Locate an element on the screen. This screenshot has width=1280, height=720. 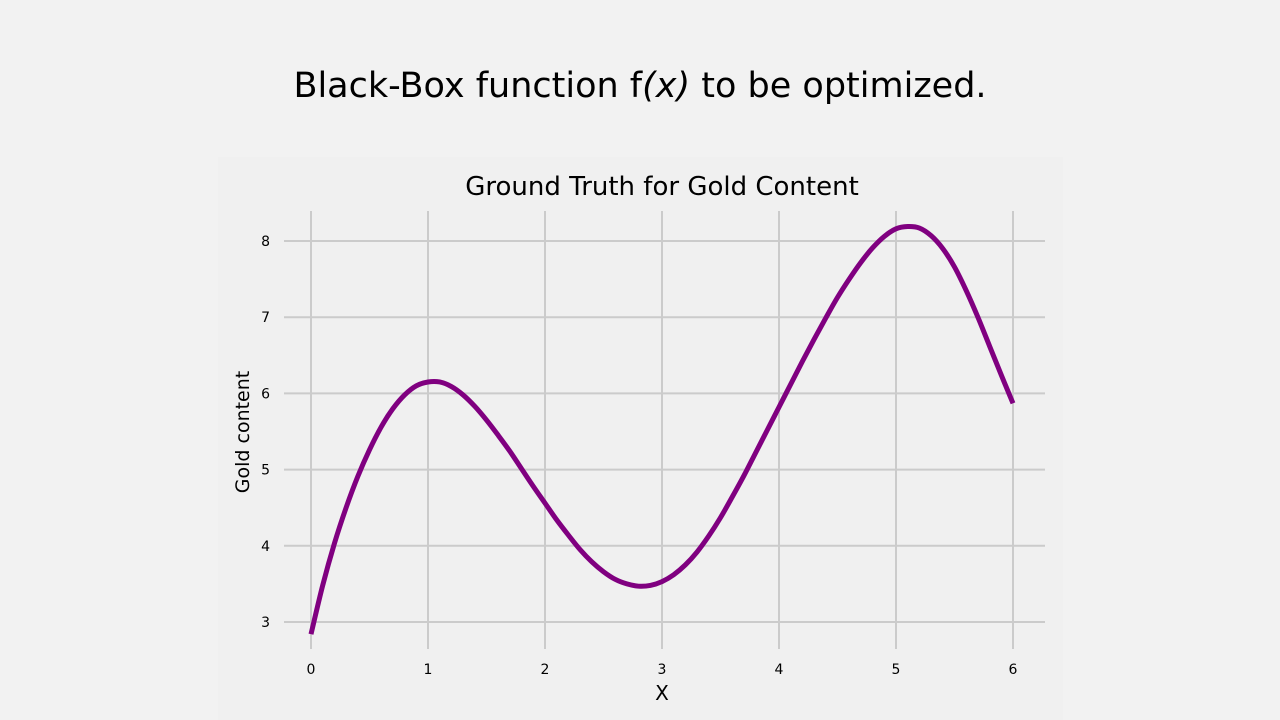
y-tick-label-7: 7 is located at coordinates (265, 318).